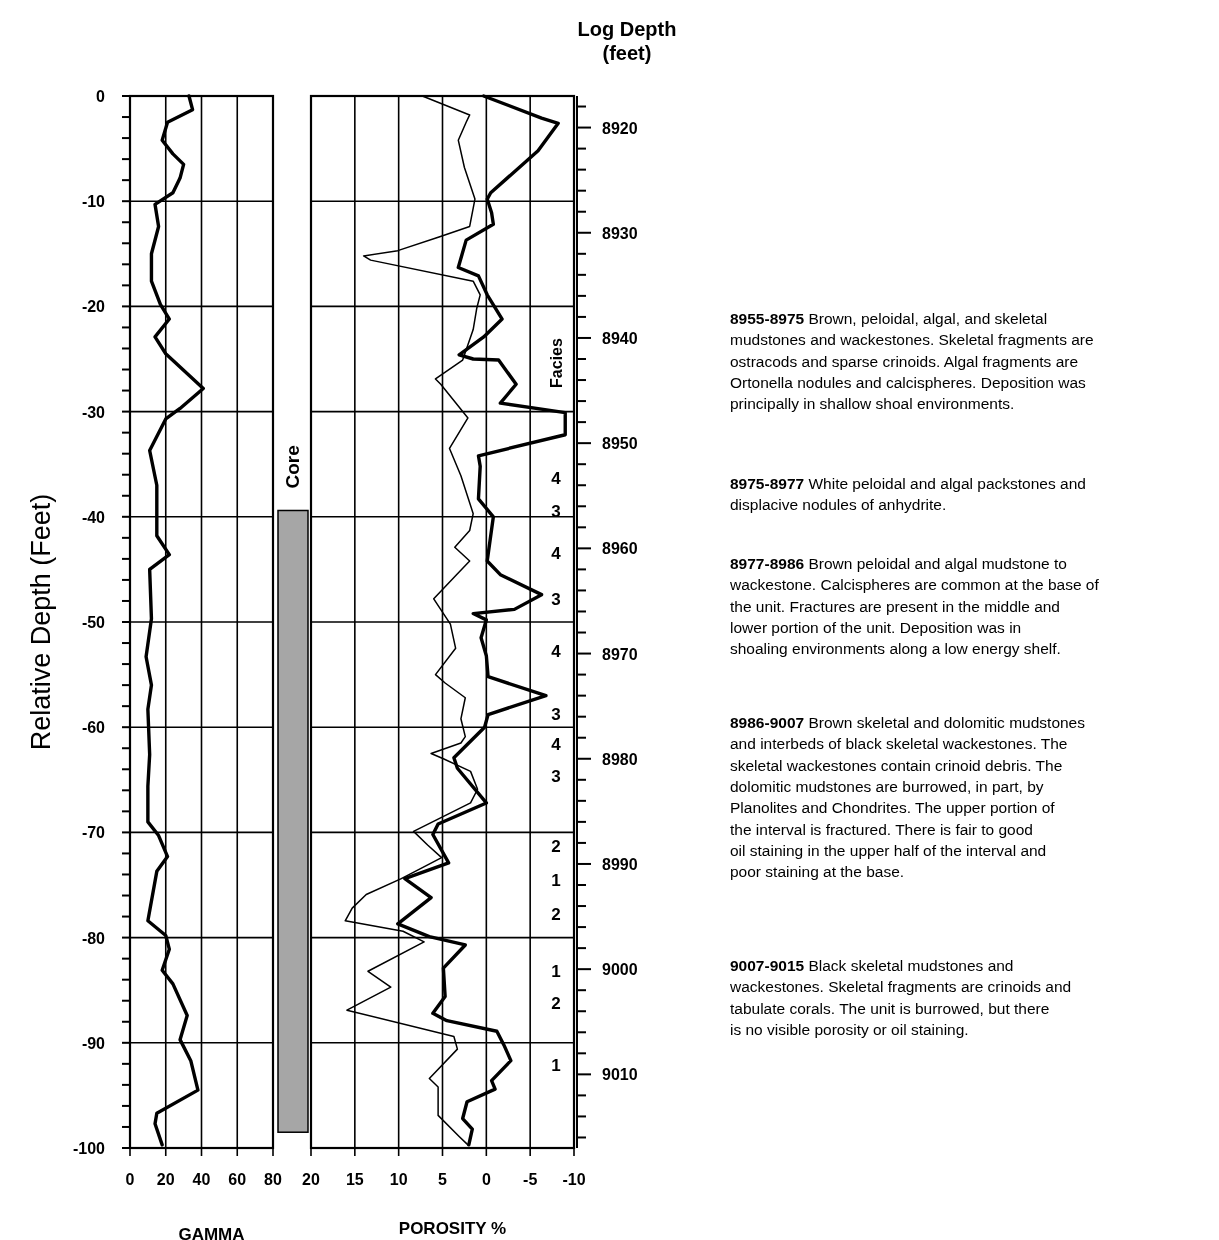  What do you see at coordinates (620, 654) in the screenshot?
I see `text: 8970` at bounding box center [620, 654].